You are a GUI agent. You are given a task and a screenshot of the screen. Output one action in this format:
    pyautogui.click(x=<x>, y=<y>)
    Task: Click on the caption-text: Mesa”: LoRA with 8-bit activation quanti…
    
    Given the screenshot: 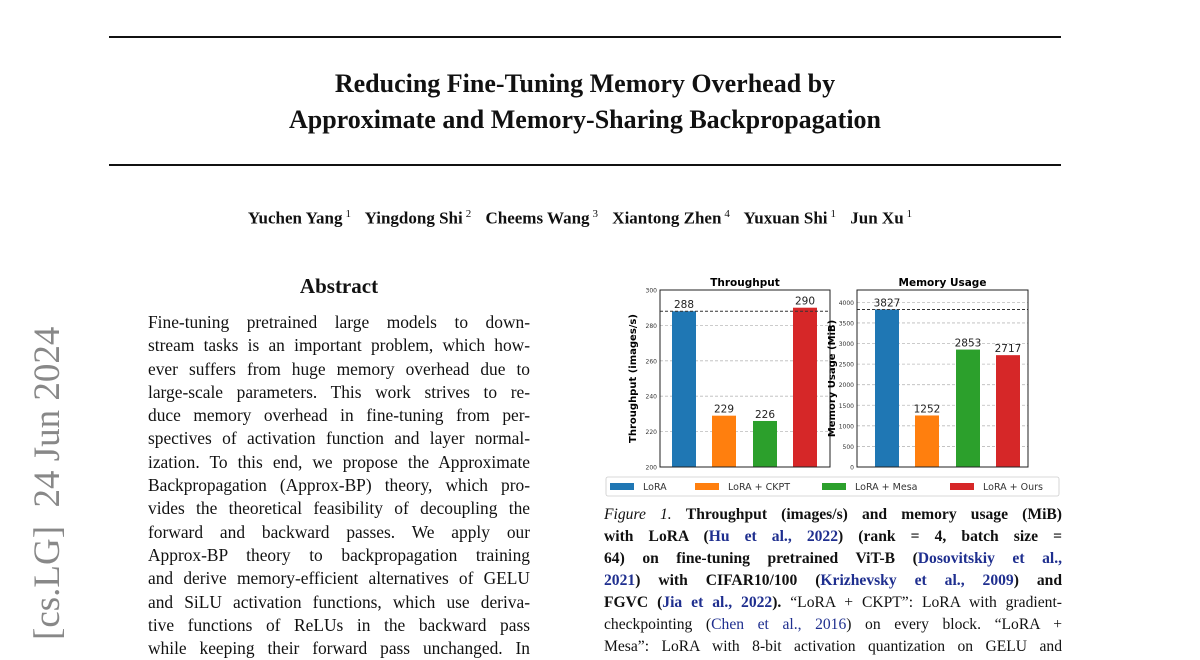 What is the action you would take?
    pyautogui.click(x=833, y=646)
    